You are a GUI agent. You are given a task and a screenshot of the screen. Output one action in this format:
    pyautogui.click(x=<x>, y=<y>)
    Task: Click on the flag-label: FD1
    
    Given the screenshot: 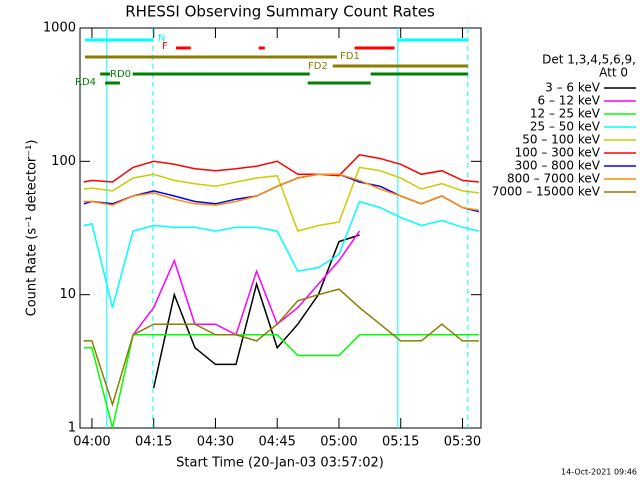 What is the action you would take?
    pyautogui.click(x=350, y=56)
    